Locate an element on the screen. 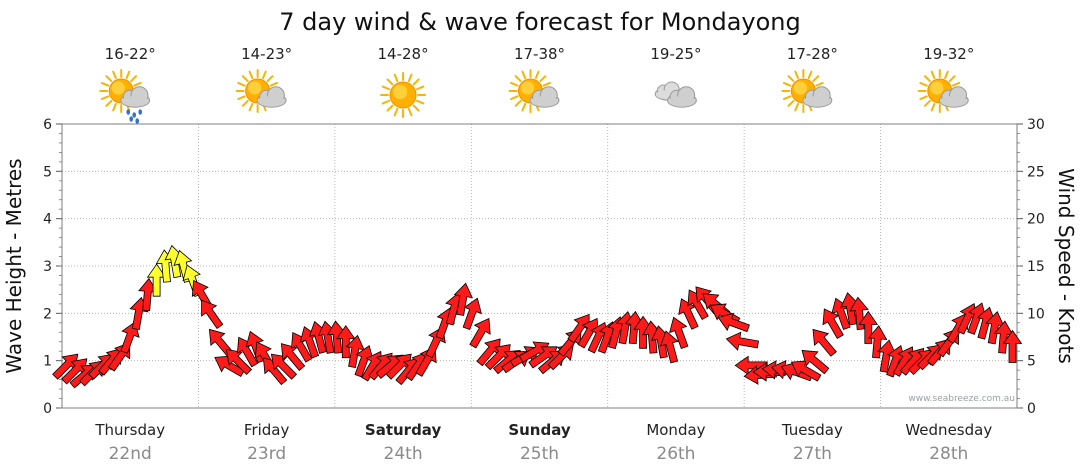 The height and width of the screenshot is (475, 1080). day-temp-range: 17-38° is located at coordinates (539, 54).